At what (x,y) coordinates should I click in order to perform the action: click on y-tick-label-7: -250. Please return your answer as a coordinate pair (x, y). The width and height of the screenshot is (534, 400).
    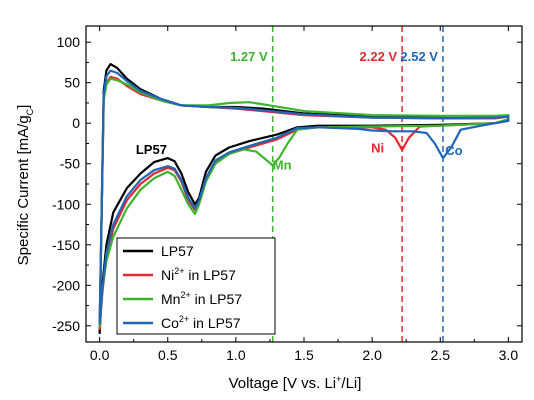
    Looking at the image, I should click on (66, 326).